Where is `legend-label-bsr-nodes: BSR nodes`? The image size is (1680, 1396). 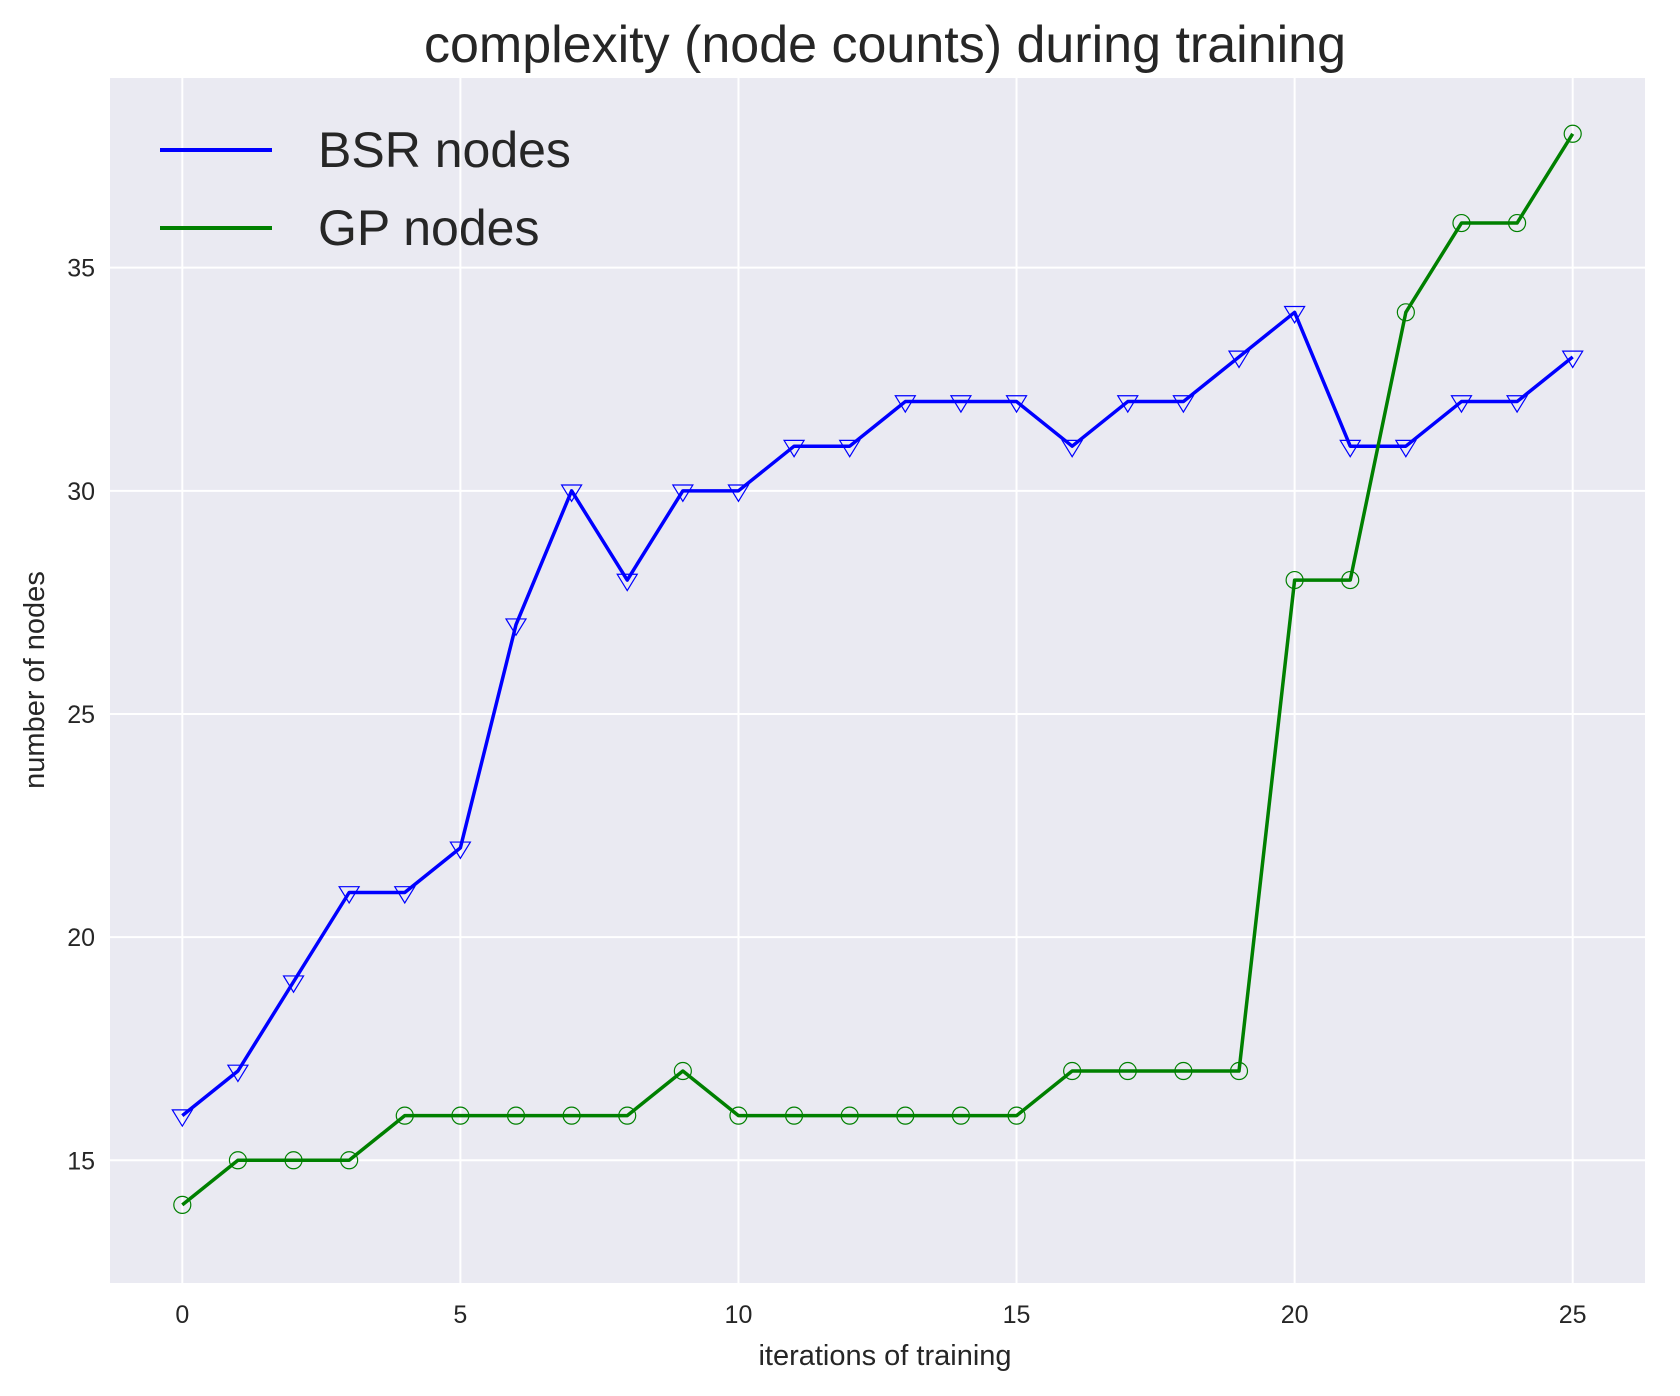
legend-label-bsr-nodes: BSR nodes is located at coordinates (444, 150).